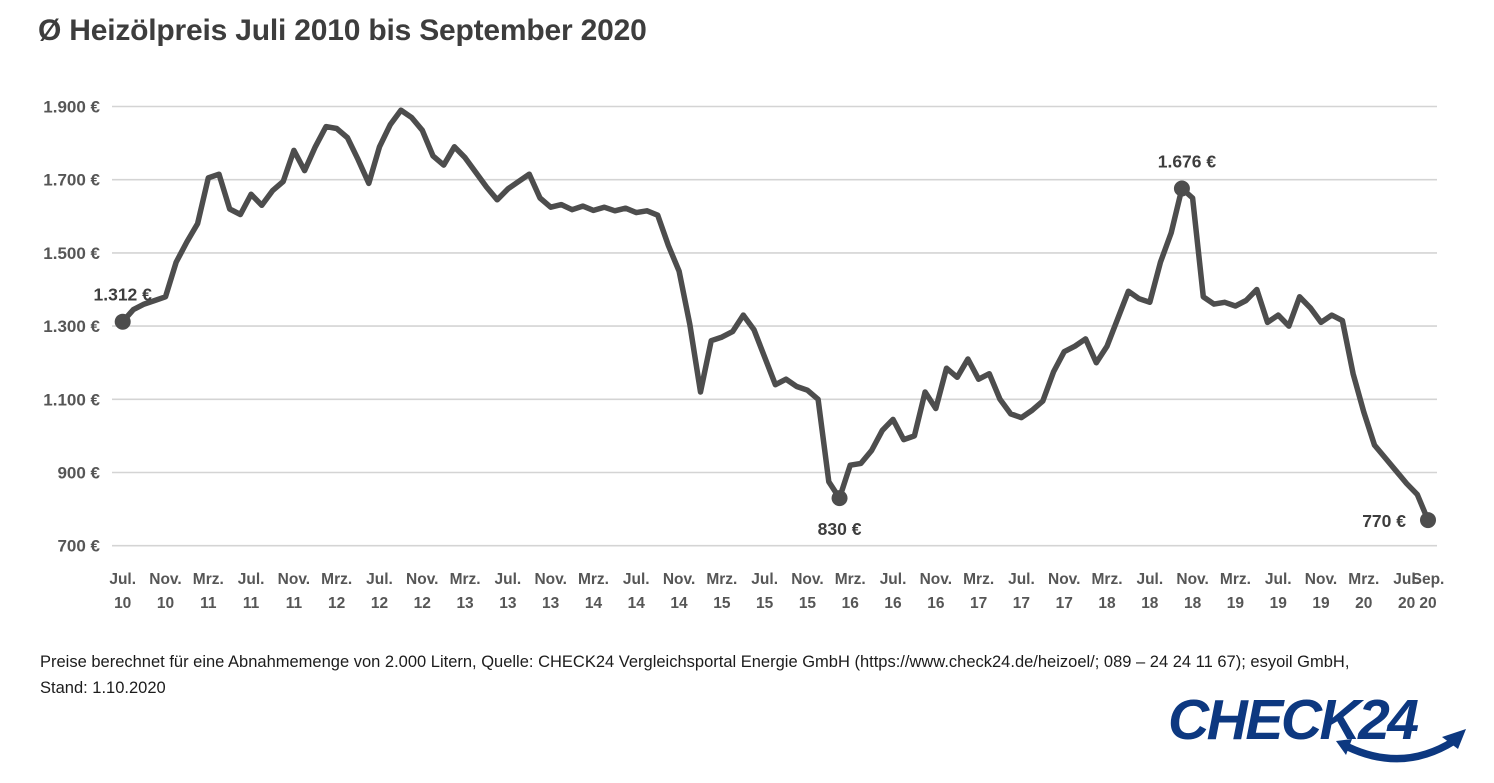 The image size is (1494, 783). What do you see at coordinates (1401, 750) in the screenshot?
I see `logo-swoosh-arrow` at bounding box center [1401, 750].